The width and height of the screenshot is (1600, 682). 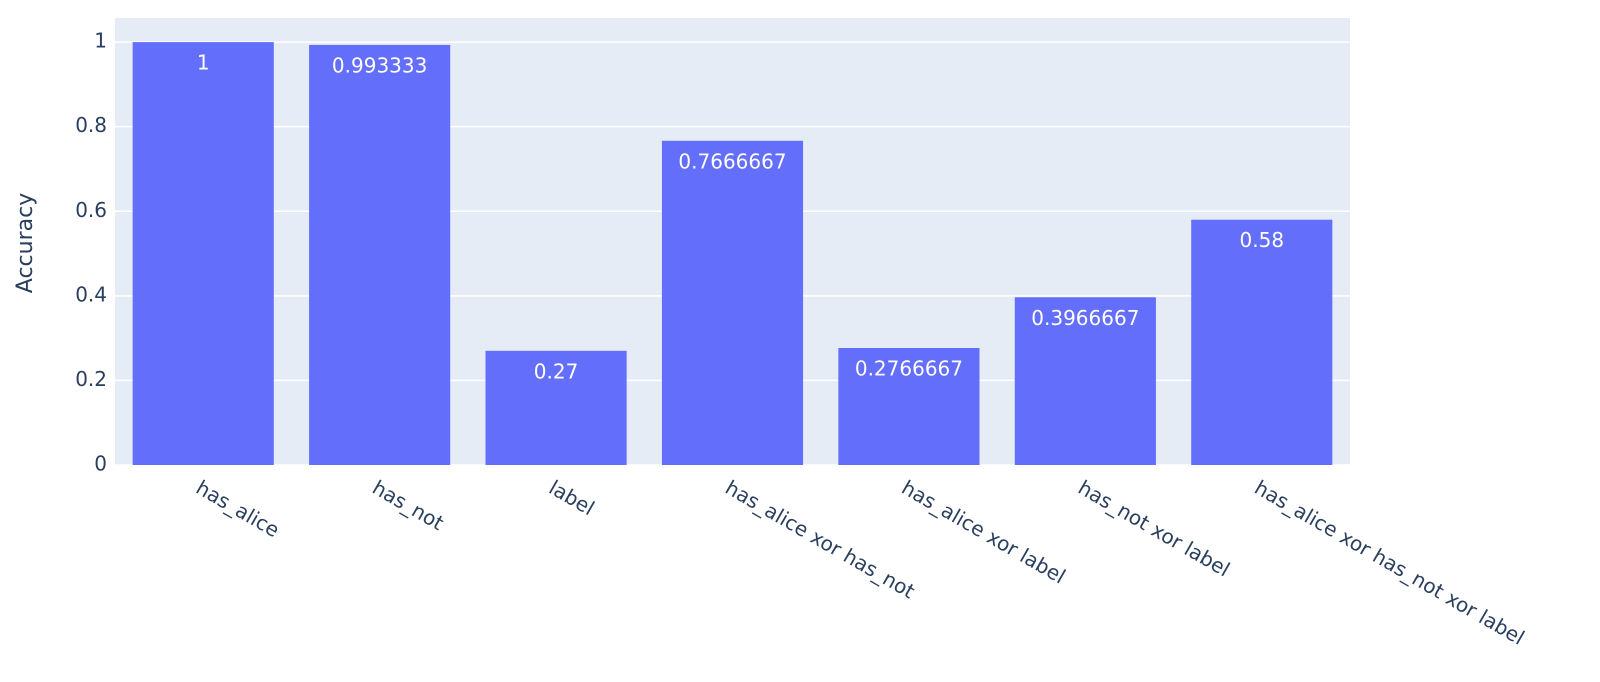 I want to click on data-label: 1, so click(x=203, y=63).